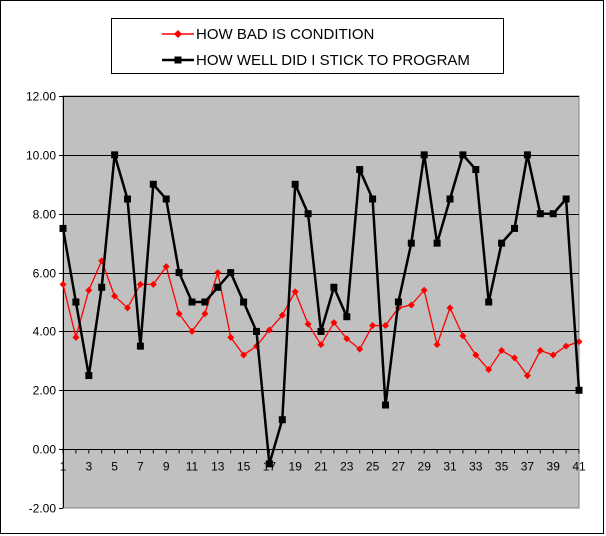 This screenshot has width=606, height=536. I want to click on x-tick-label: 39, so click(554, 467).